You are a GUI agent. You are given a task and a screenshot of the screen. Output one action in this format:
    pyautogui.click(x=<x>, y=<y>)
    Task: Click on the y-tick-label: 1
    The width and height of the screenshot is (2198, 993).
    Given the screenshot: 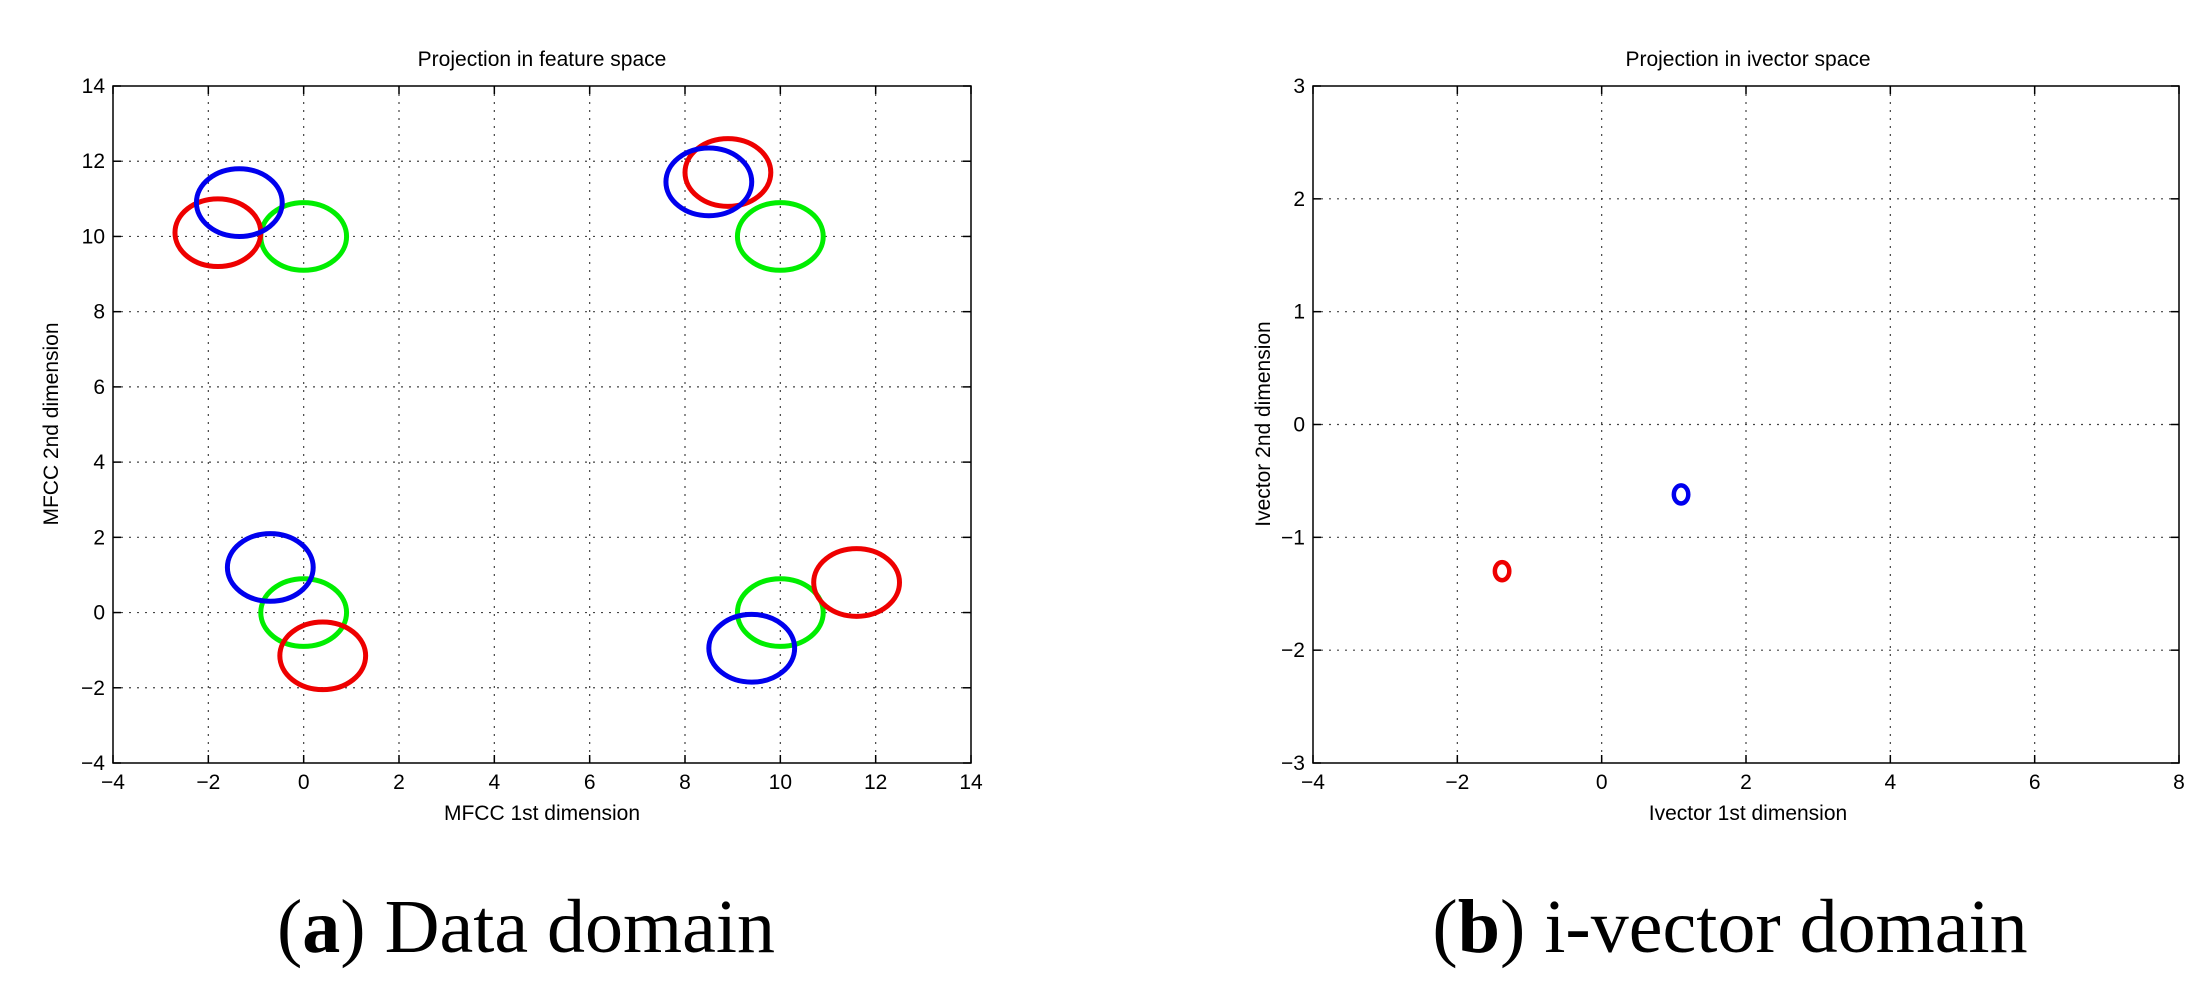 What is the action you would take?
    pyautogui.click(x=1299, y=312)
    